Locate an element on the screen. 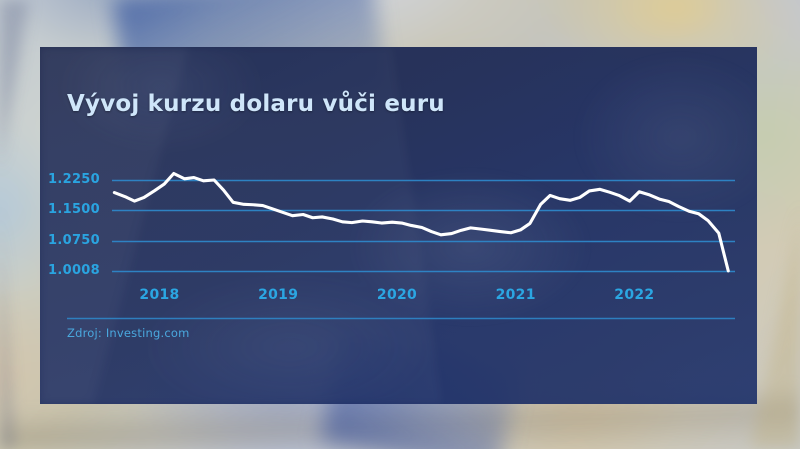  y-axis-tick-label: 1.1500 is located at coordinates (74, 209).